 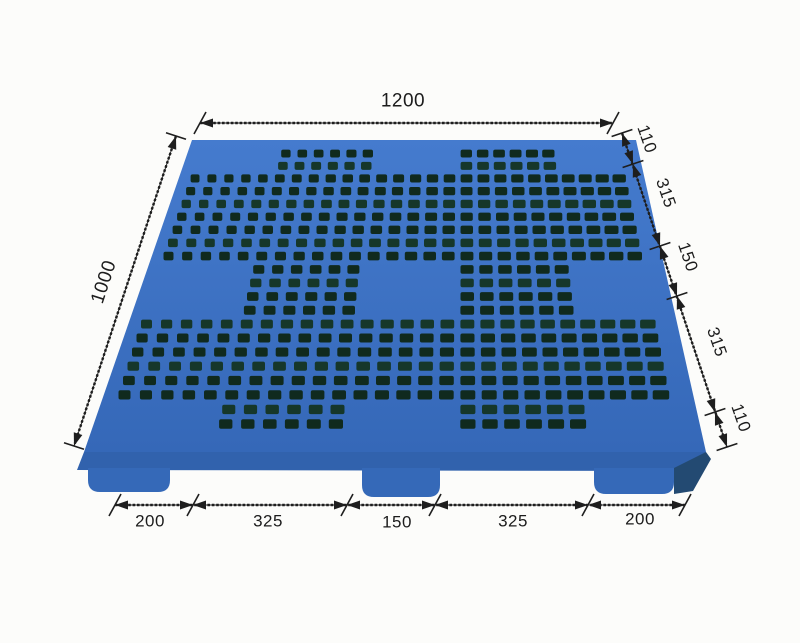 What do you see at coordinates (403, 101) in the screenshot?
I see `dim-label-top-1200: 1200` at bounding box center [403, 101].